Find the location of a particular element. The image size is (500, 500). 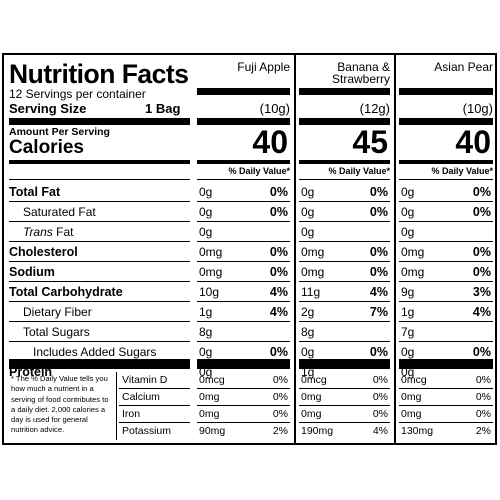

amount-per-serving: Amount Per Serving is located at coordinates (59, 132).